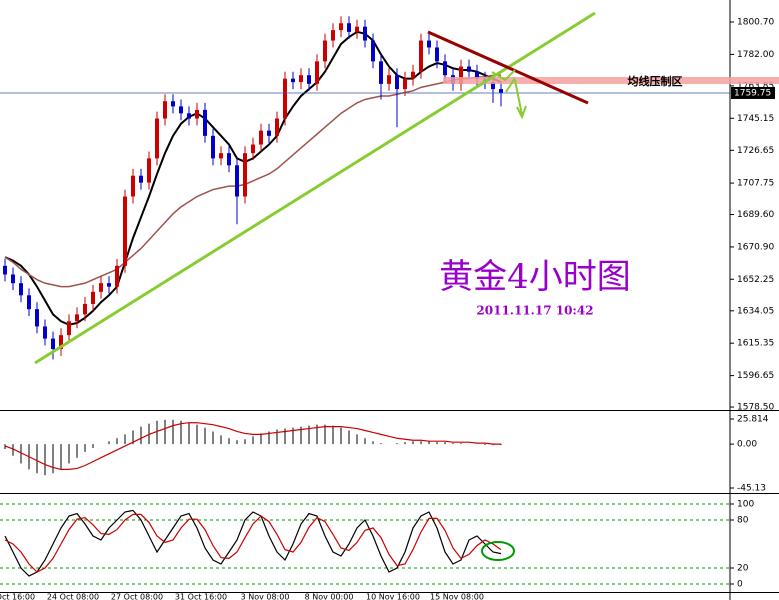 The image size is (779, 600). Describe the element at coordinates (17, 596) in the screenshot. I see `x-tick-label: 19 Oct 16:00` at that location.